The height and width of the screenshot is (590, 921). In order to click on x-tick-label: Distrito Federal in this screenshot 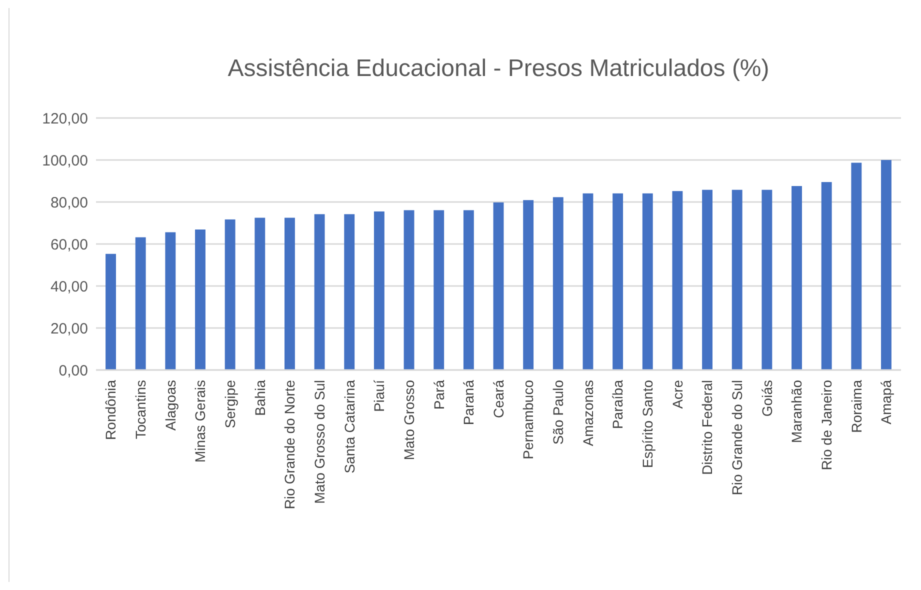, I will do `click(707, 427)`.